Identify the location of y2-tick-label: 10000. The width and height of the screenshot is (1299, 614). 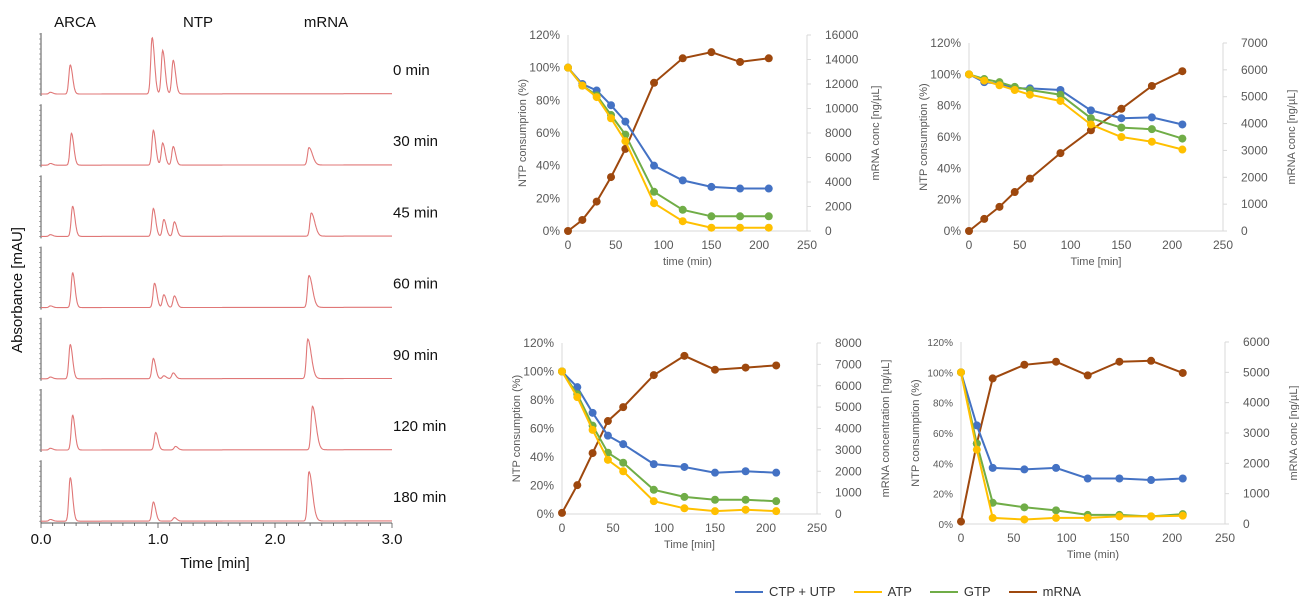
(842, 109).